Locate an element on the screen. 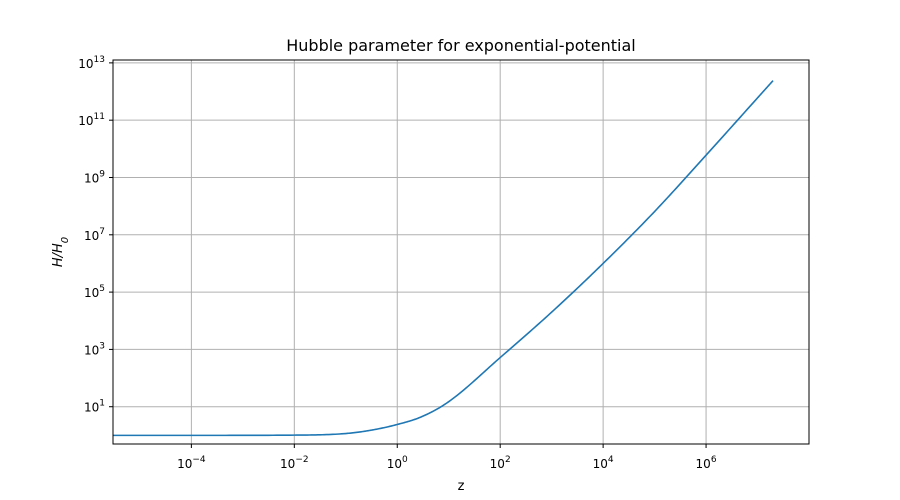 The width and height of the screenshot is (900, 500). x-tick-label-exponent: 2 is located at coordinates (508, 460).